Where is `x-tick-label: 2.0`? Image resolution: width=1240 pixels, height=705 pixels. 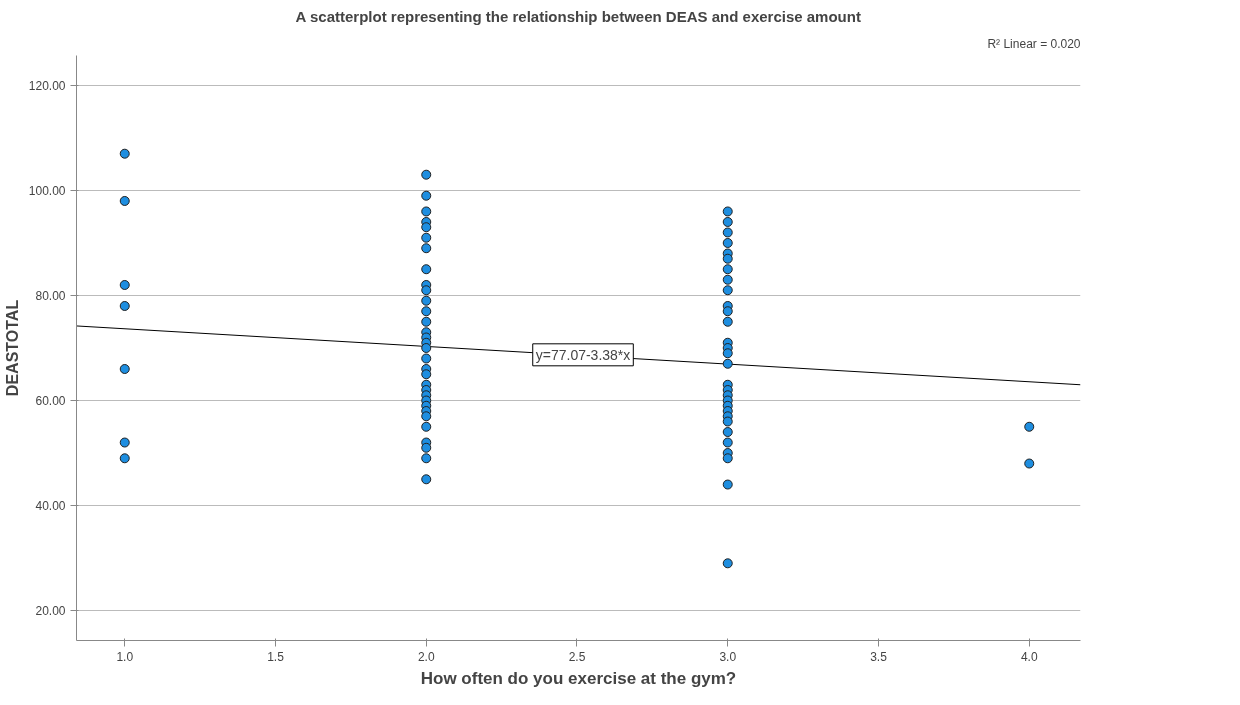
x-tick-label: 2.0 is located at coordinates (426, 656).